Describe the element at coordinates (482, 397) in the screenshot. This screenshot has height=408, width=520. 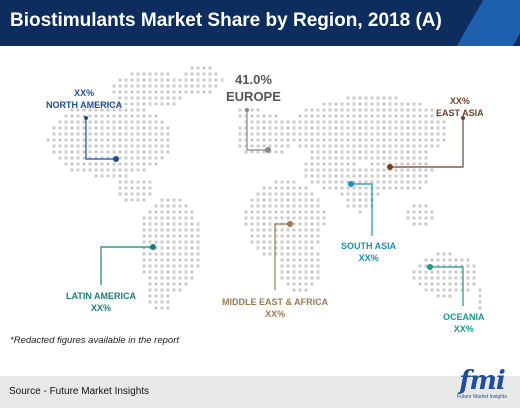
I see `logo-subtext: Future Market Insights` at that location.